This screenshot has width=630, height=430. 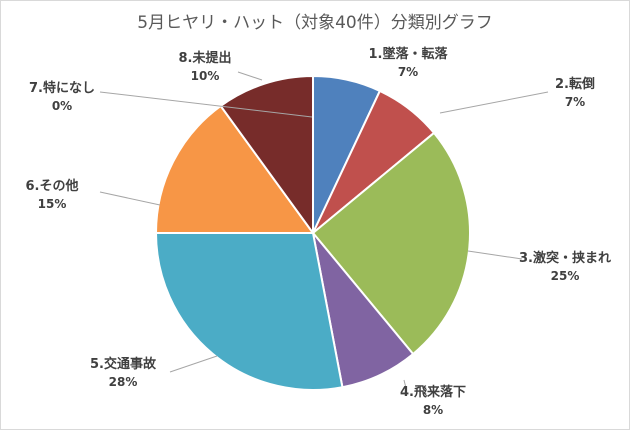 What do you see at coordinates (52, 204) in the screenshot?
I see `slice-value-label-6: 15%` at bounding box center [52, 204].